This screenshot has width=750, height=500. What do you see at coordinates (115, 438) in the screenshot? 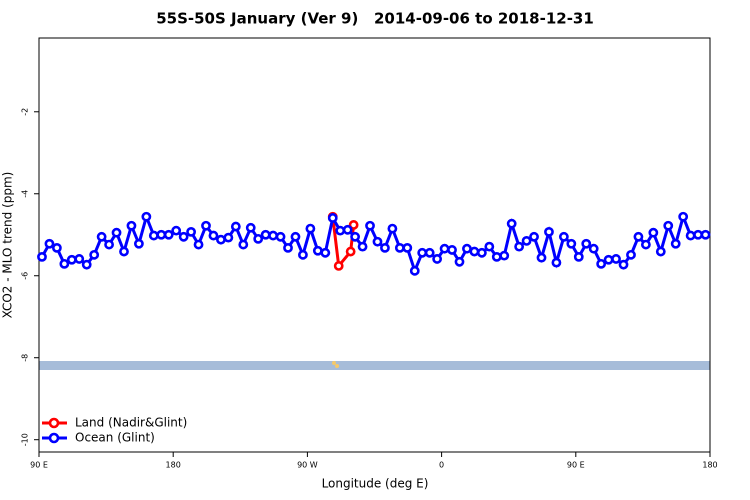
I see `legend-label: Ocean (Glint)` at bounding box center [115, 438].